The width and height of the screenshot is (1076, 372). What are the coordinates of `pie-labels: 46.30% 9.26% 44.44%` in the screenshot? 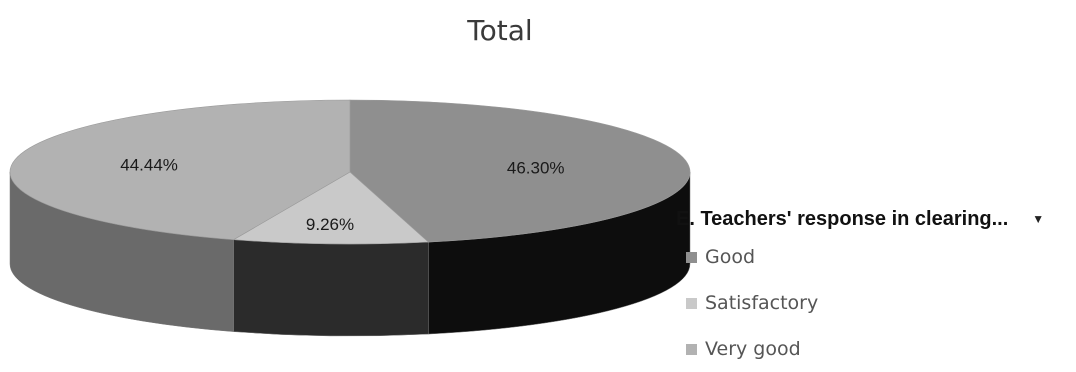 It's located at (342, 194).